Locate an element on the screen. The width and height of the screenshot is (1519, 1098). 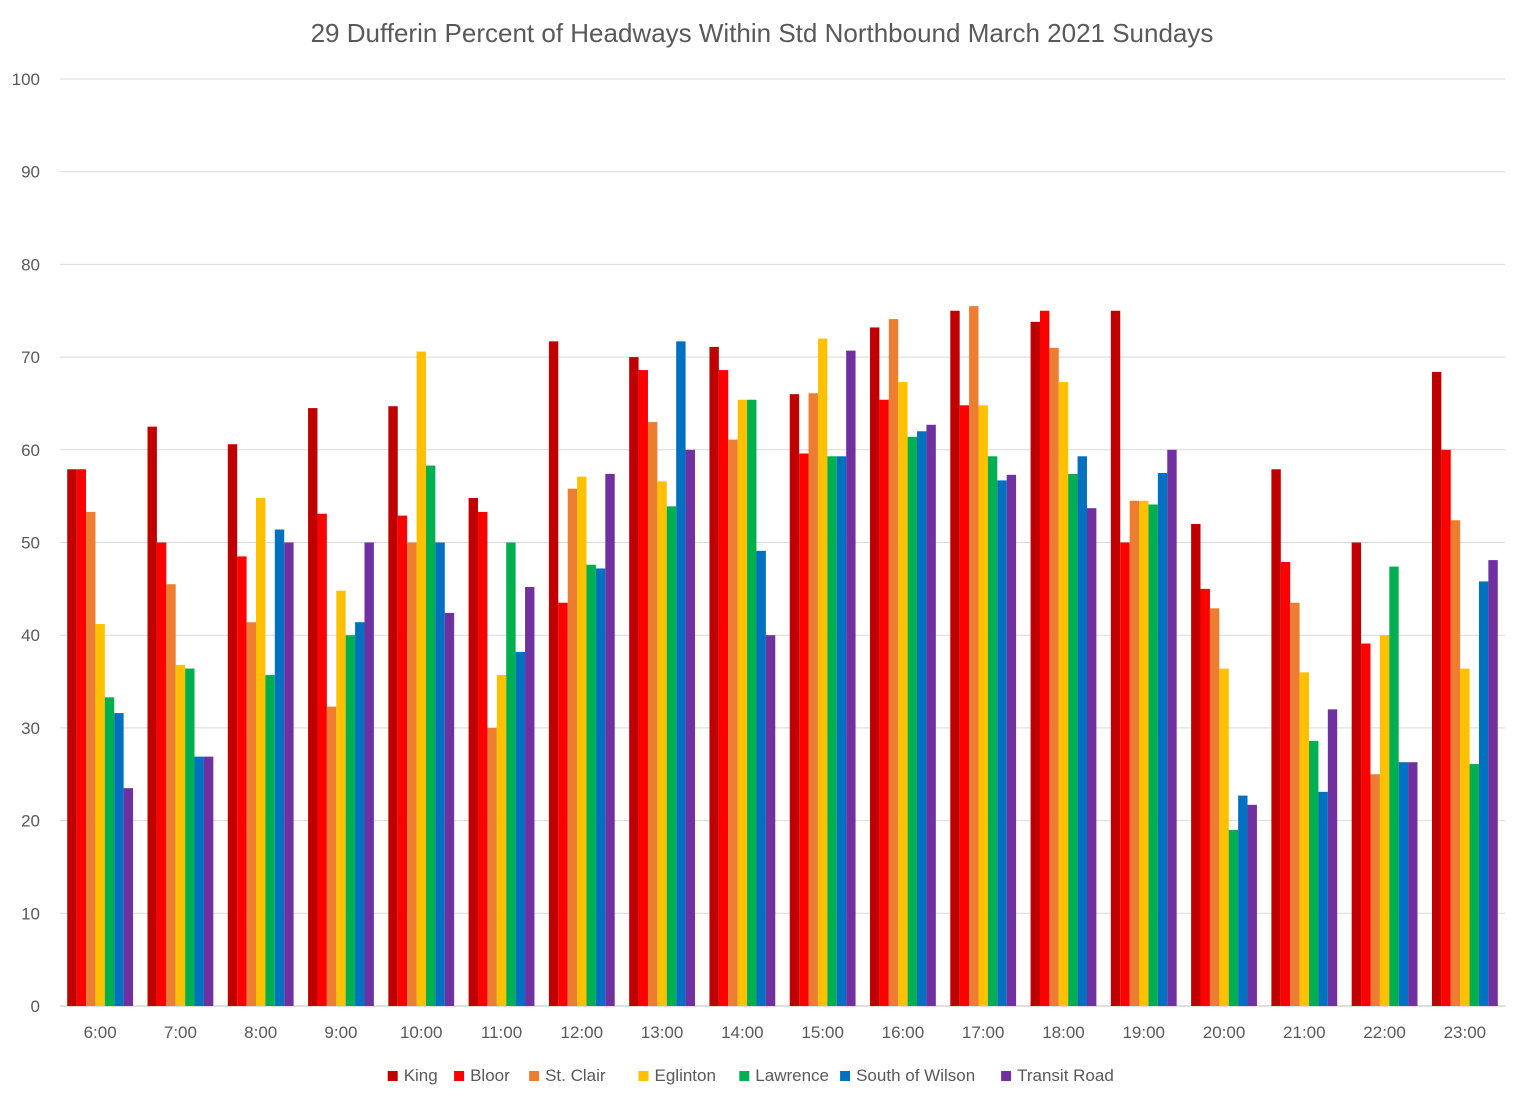
legend-label: Transit Road is located at coordinates (1065, 1075).